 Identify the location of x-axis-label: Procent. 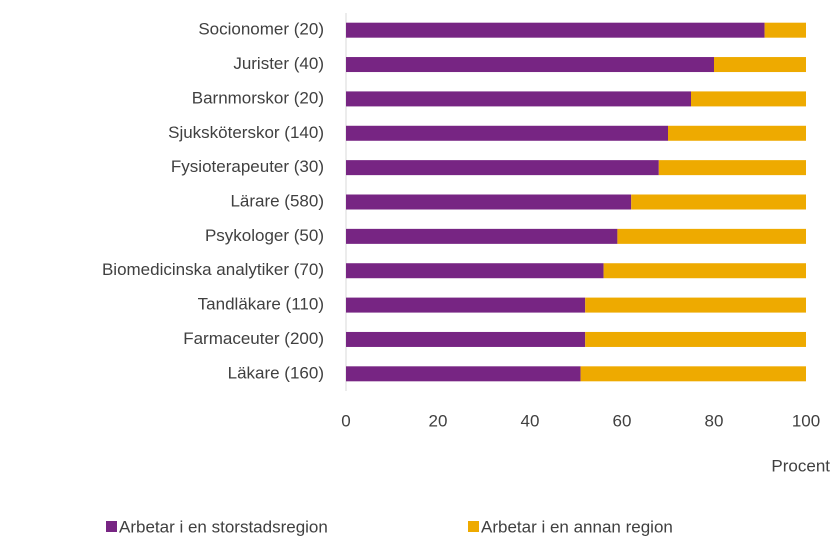
(800, 465).